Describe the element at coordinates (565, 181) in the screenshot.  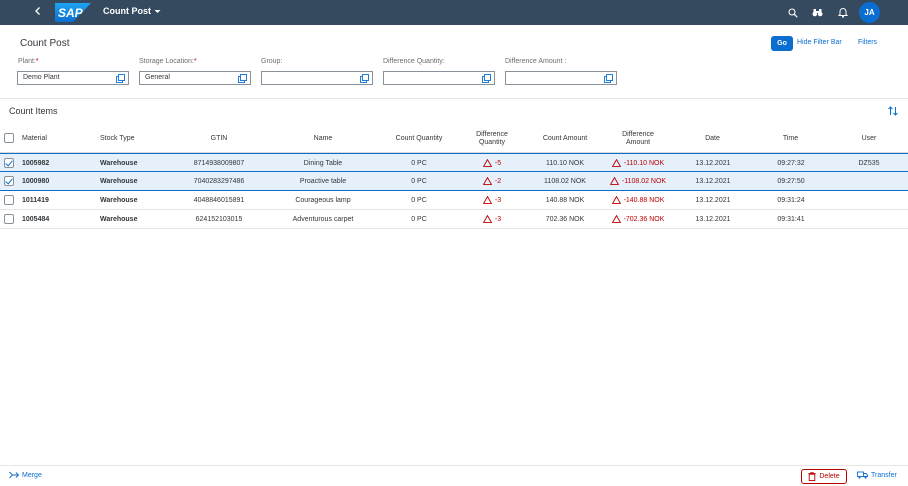
I see `cell-count-amount: 1108.02 NOK` at that location.